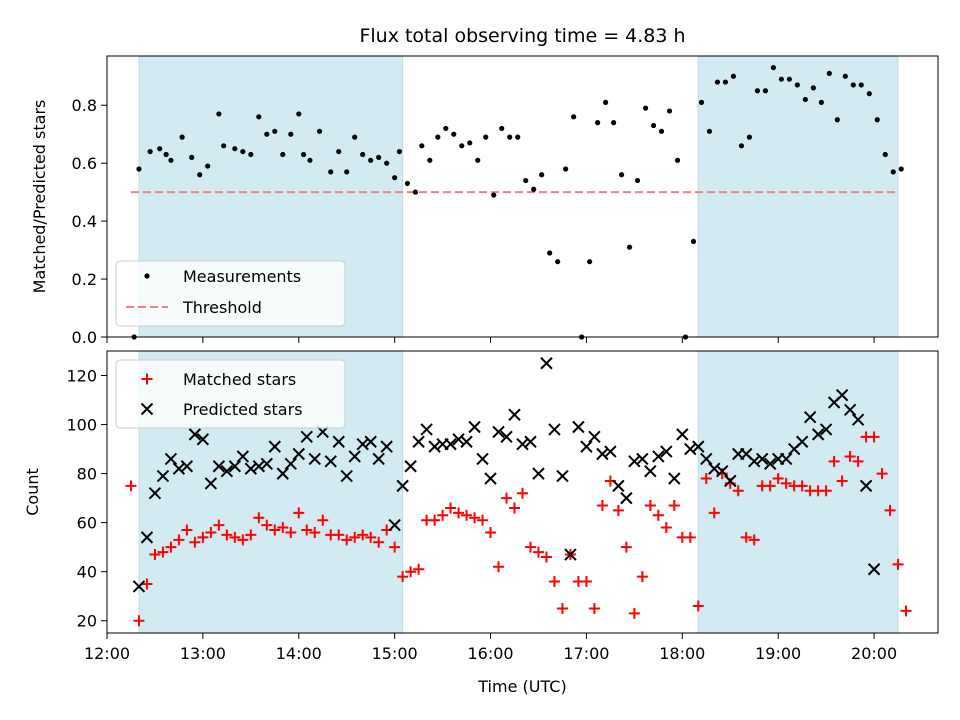 The height and width of the screenshot is (720, 960). I want to click on count-y-axis-label: Count, so click(32, 492).